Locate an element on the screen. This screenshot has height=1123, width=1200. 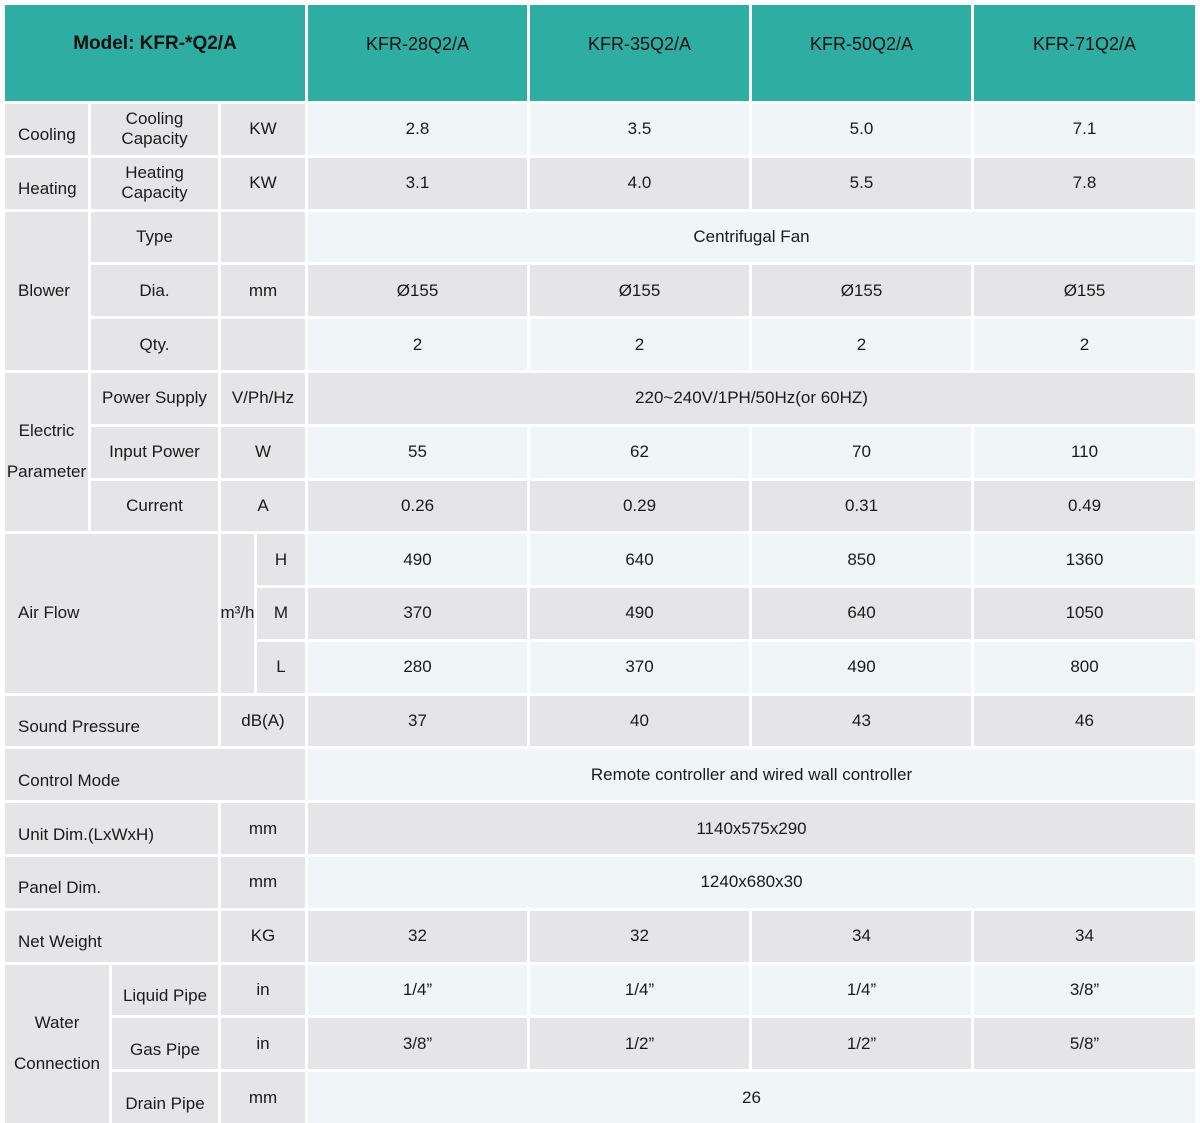
air-flow-l-value: 490 is located at coordinates (861, 667).